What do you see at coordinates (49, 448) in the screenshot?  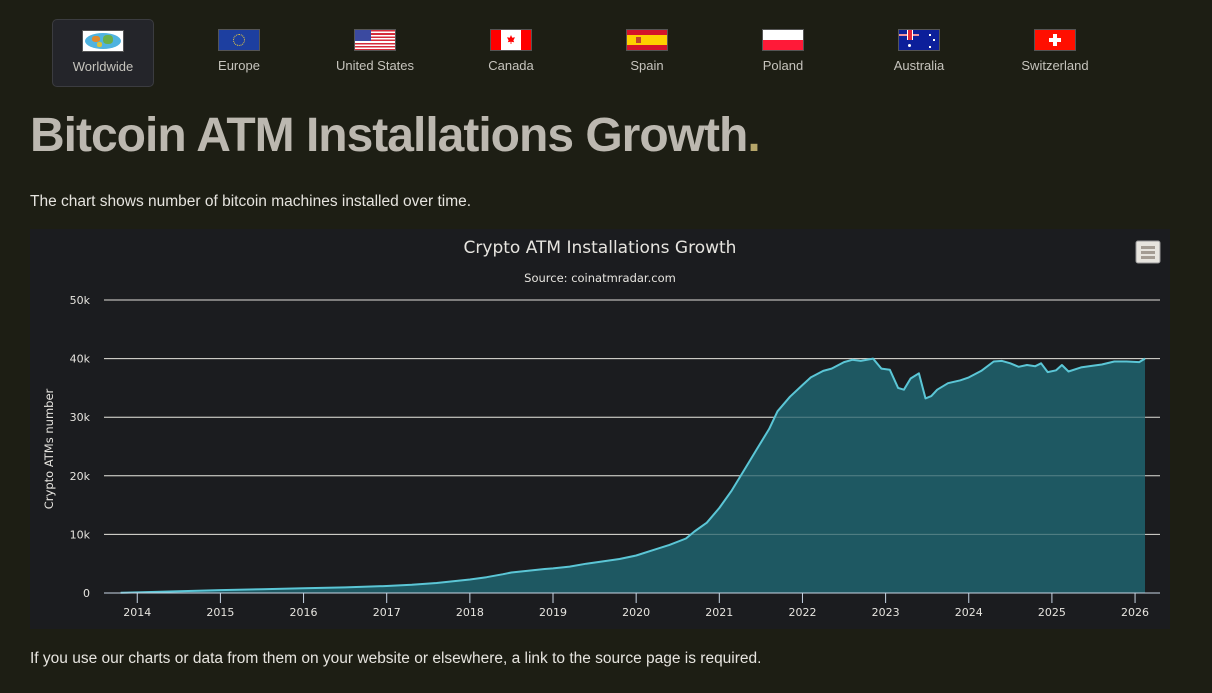 I see `y-axis-label: Crypto ATMs number` at bounding box center [49, 448].